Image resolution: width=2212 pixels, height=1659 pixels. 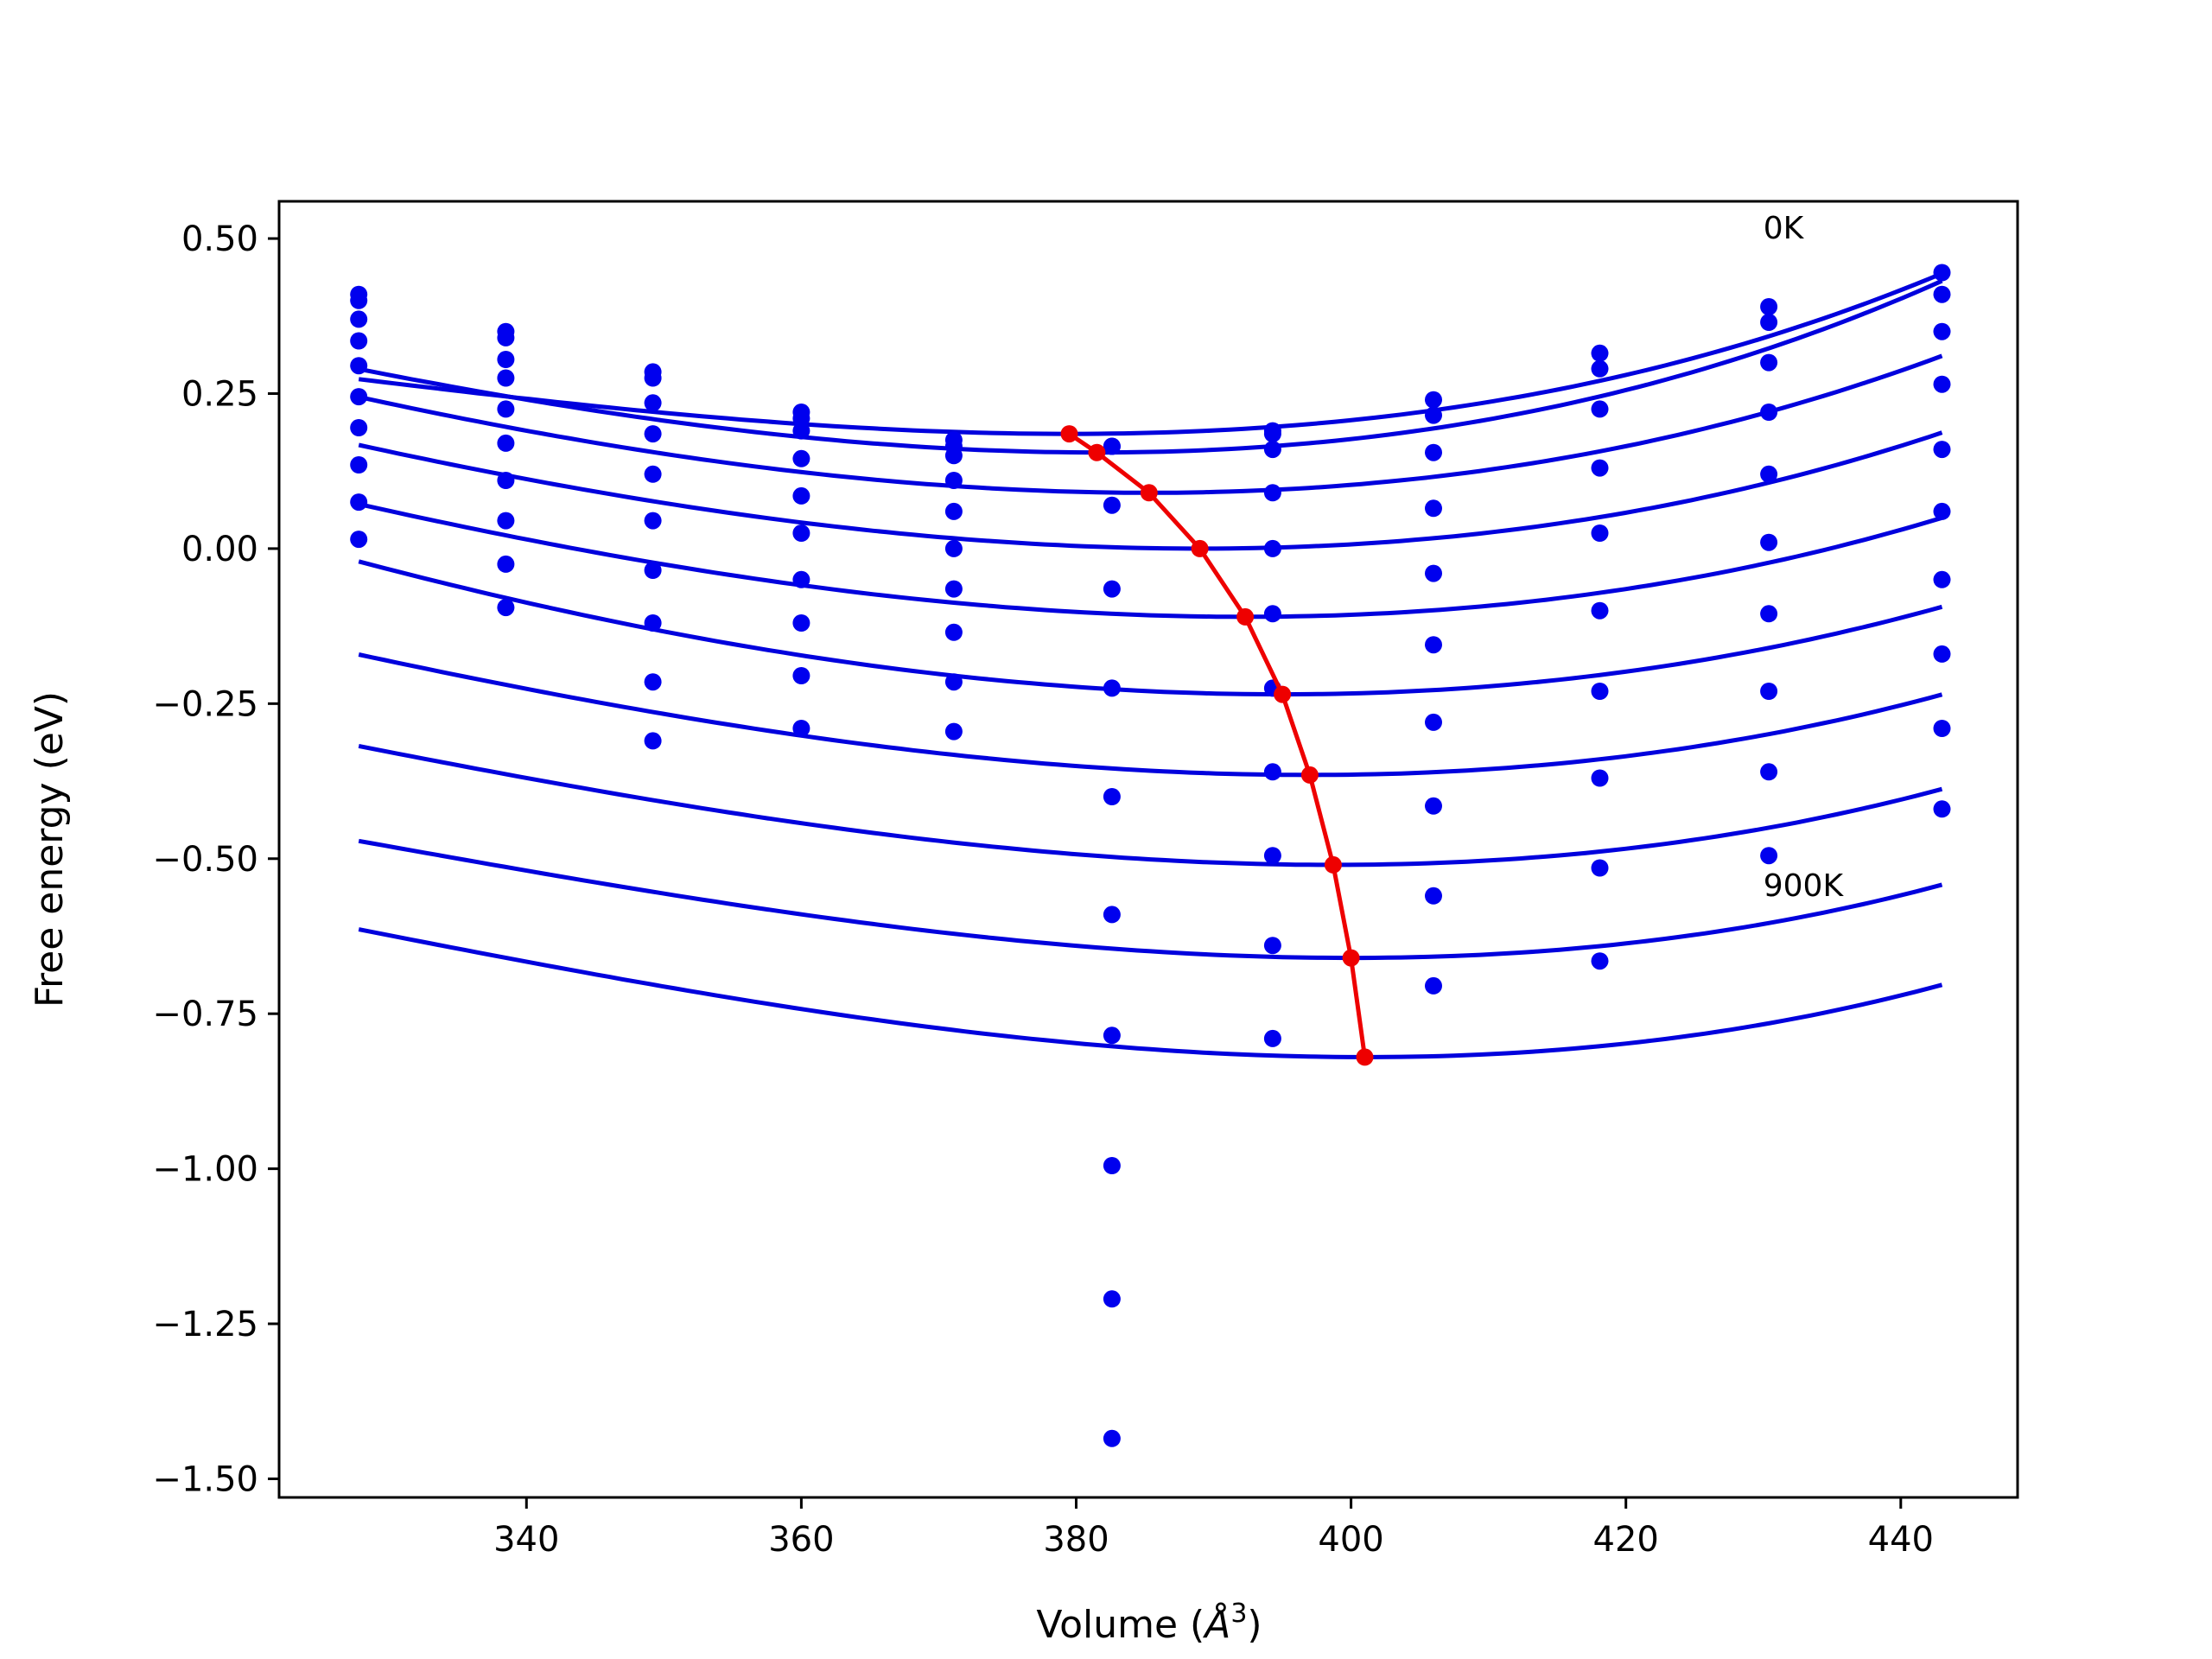 I want to click on annotation-label: 900K, so click(x=1804, y=886).